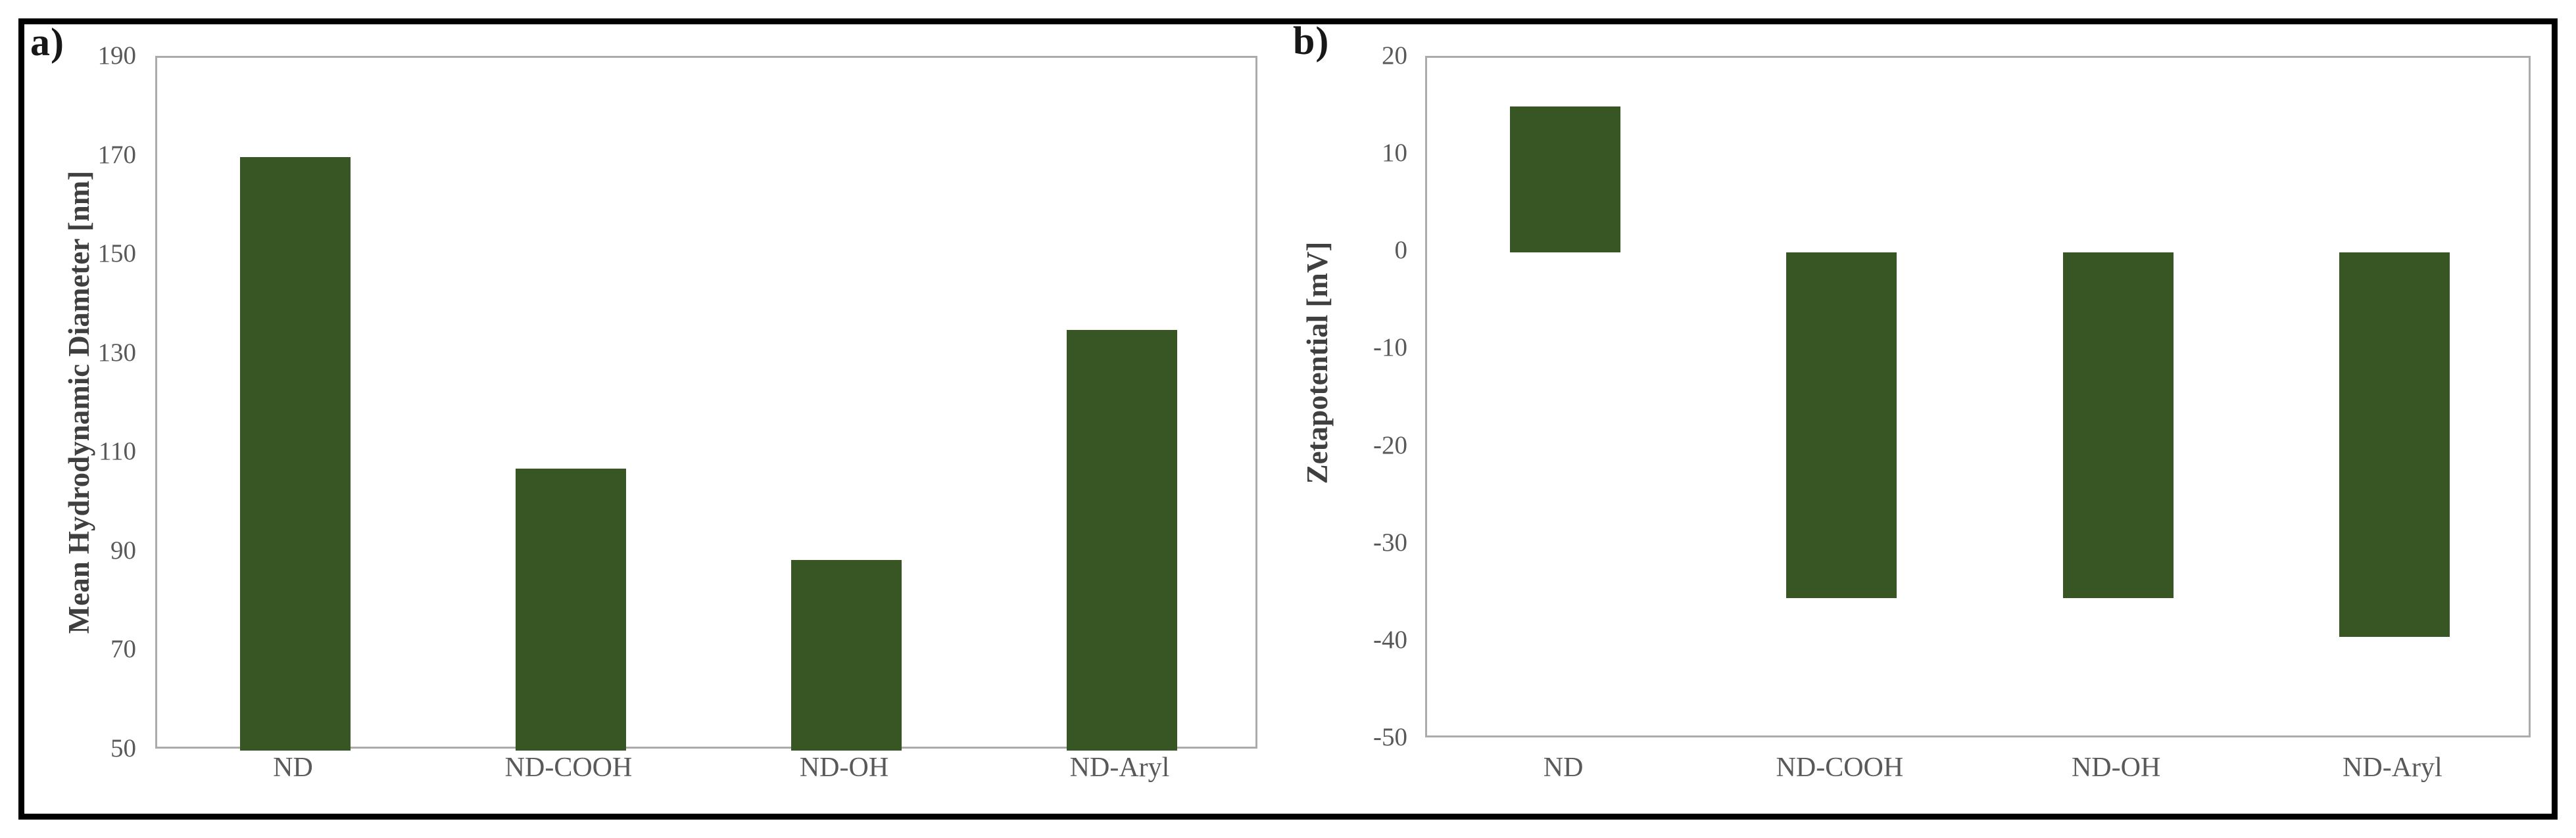 The width and height of the screenshot is (2576, 838). What do you see at coordinates (1390, 347) in the screenshot?
I see `y-tick-label: -10` at bounding box center [1390, 347].